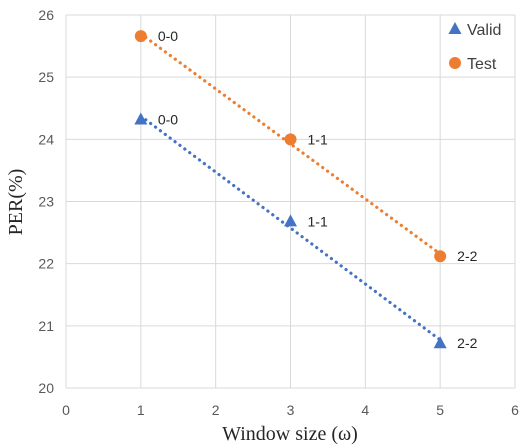  I want to click on x-tick-label: 0, so click(66, 410).